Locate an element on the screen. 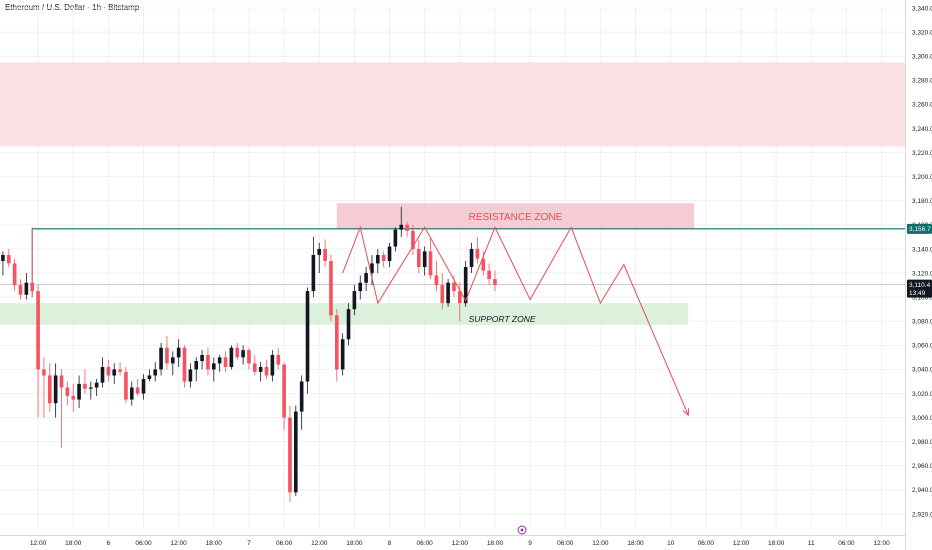 The image size is (932, 550). x-tick-label: 10 is located at coordinates (671, 543).